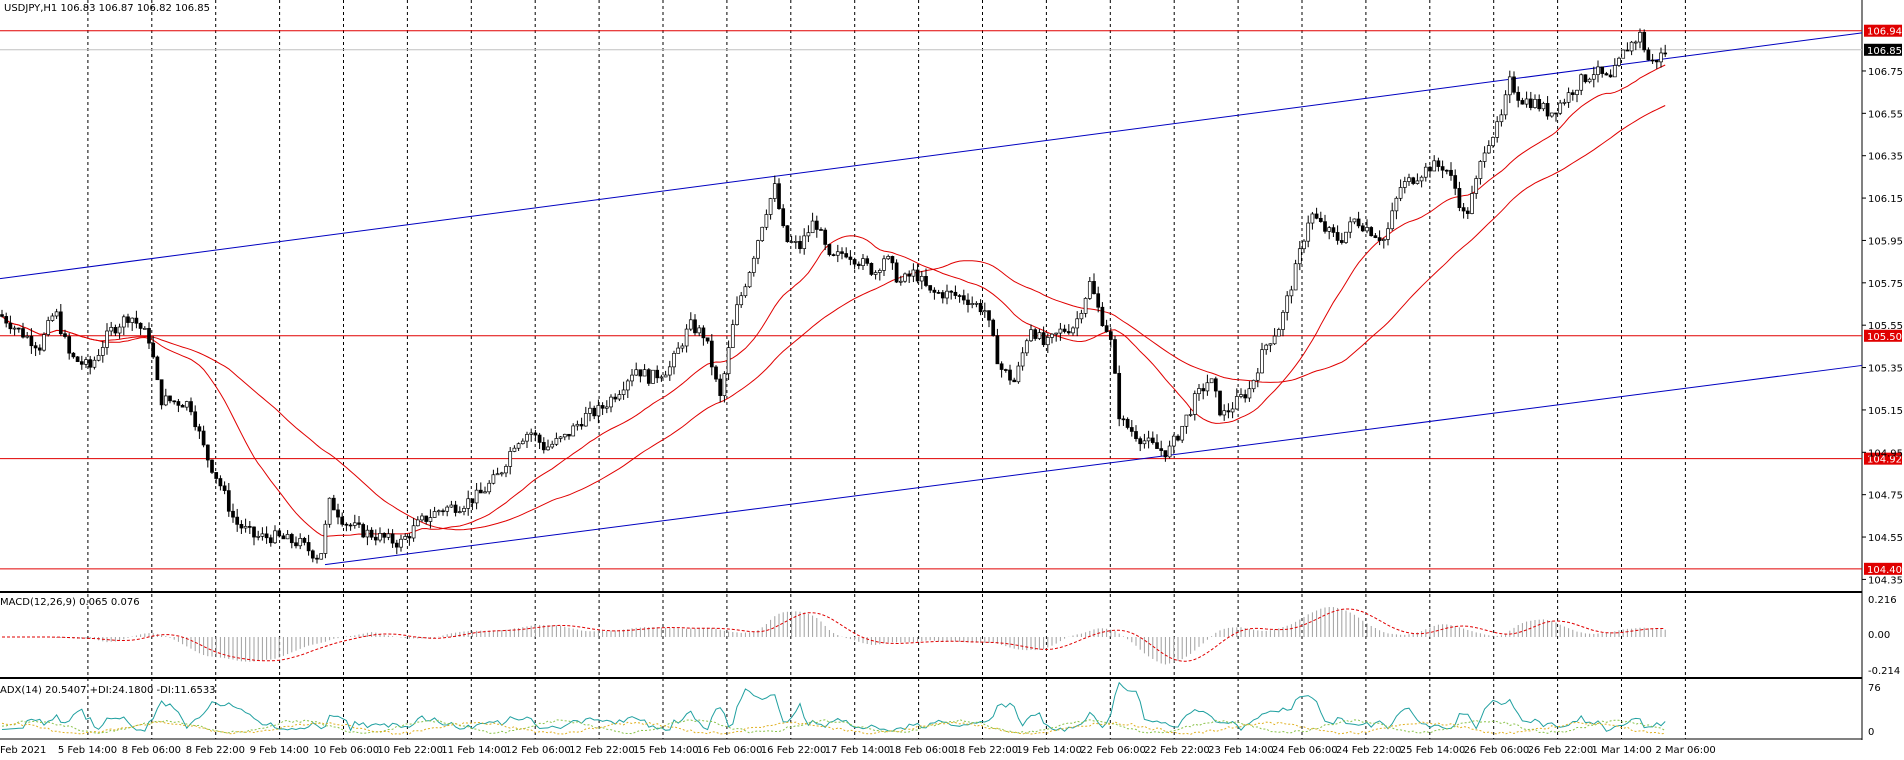  I want to click on level-label: 105.50, so click(1884, 337).